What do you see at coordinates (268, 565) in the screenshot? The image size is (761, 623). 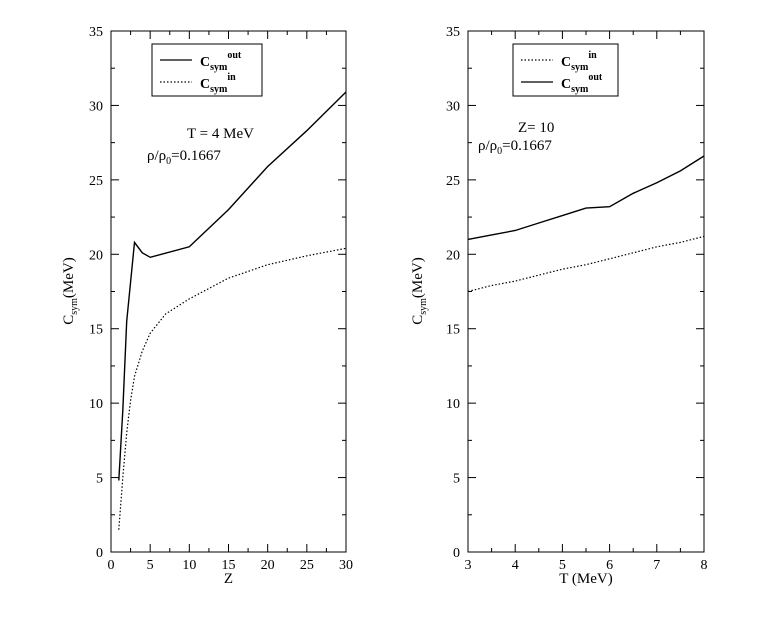 I see `x-tick-label: 20` at bounding box center [268, 565].